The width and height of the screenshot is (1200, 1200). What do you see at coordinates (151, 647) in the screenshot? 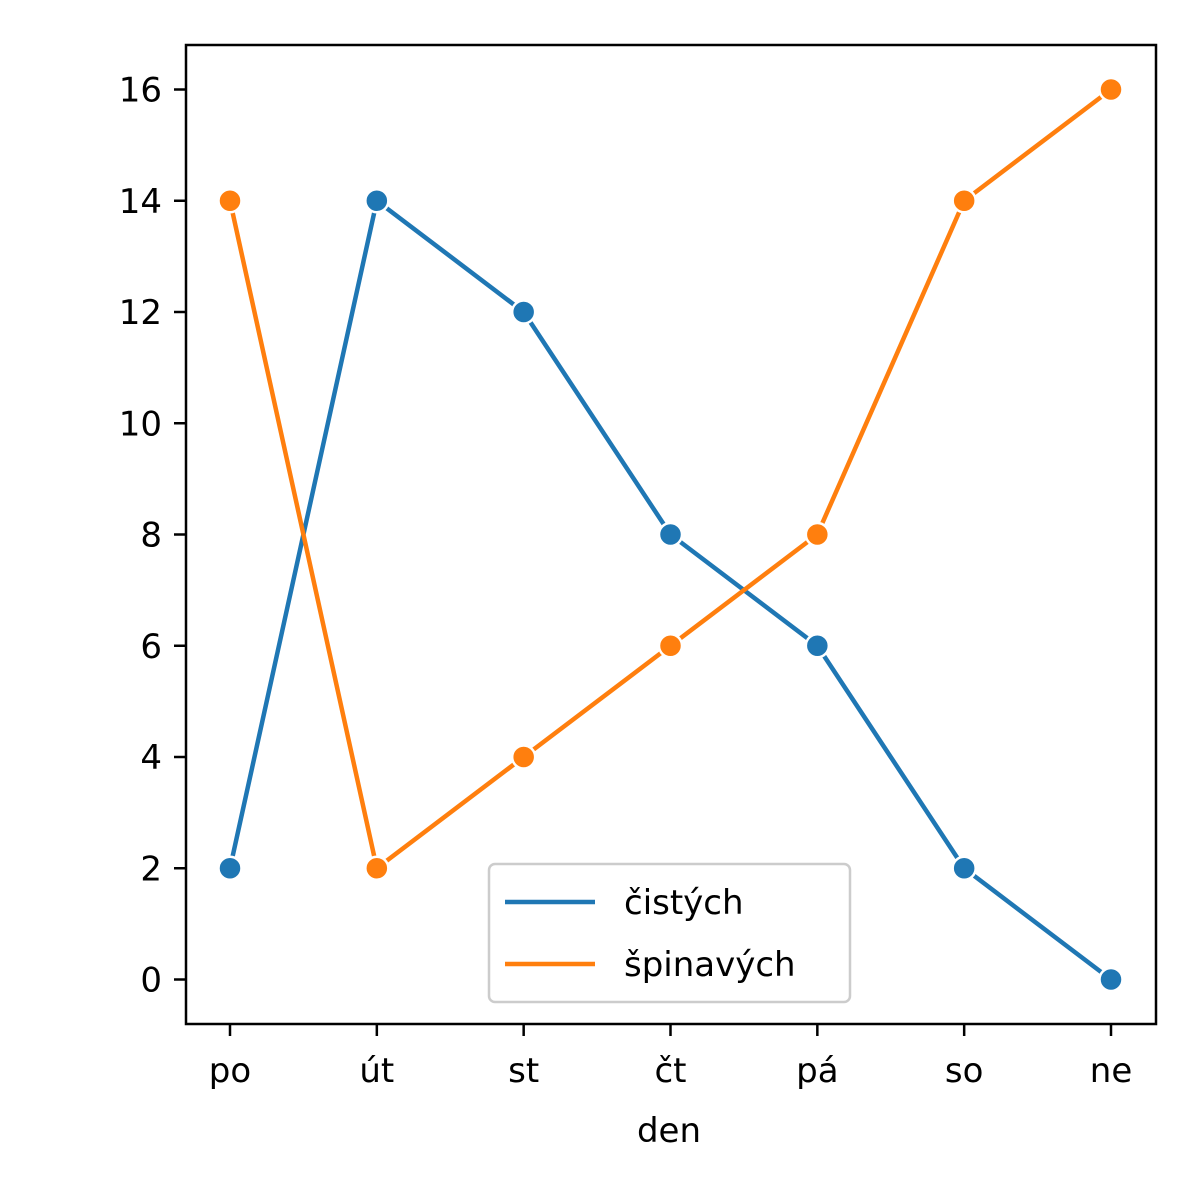
I see `y-tick-label: 6` at bounding box center [151, 647].